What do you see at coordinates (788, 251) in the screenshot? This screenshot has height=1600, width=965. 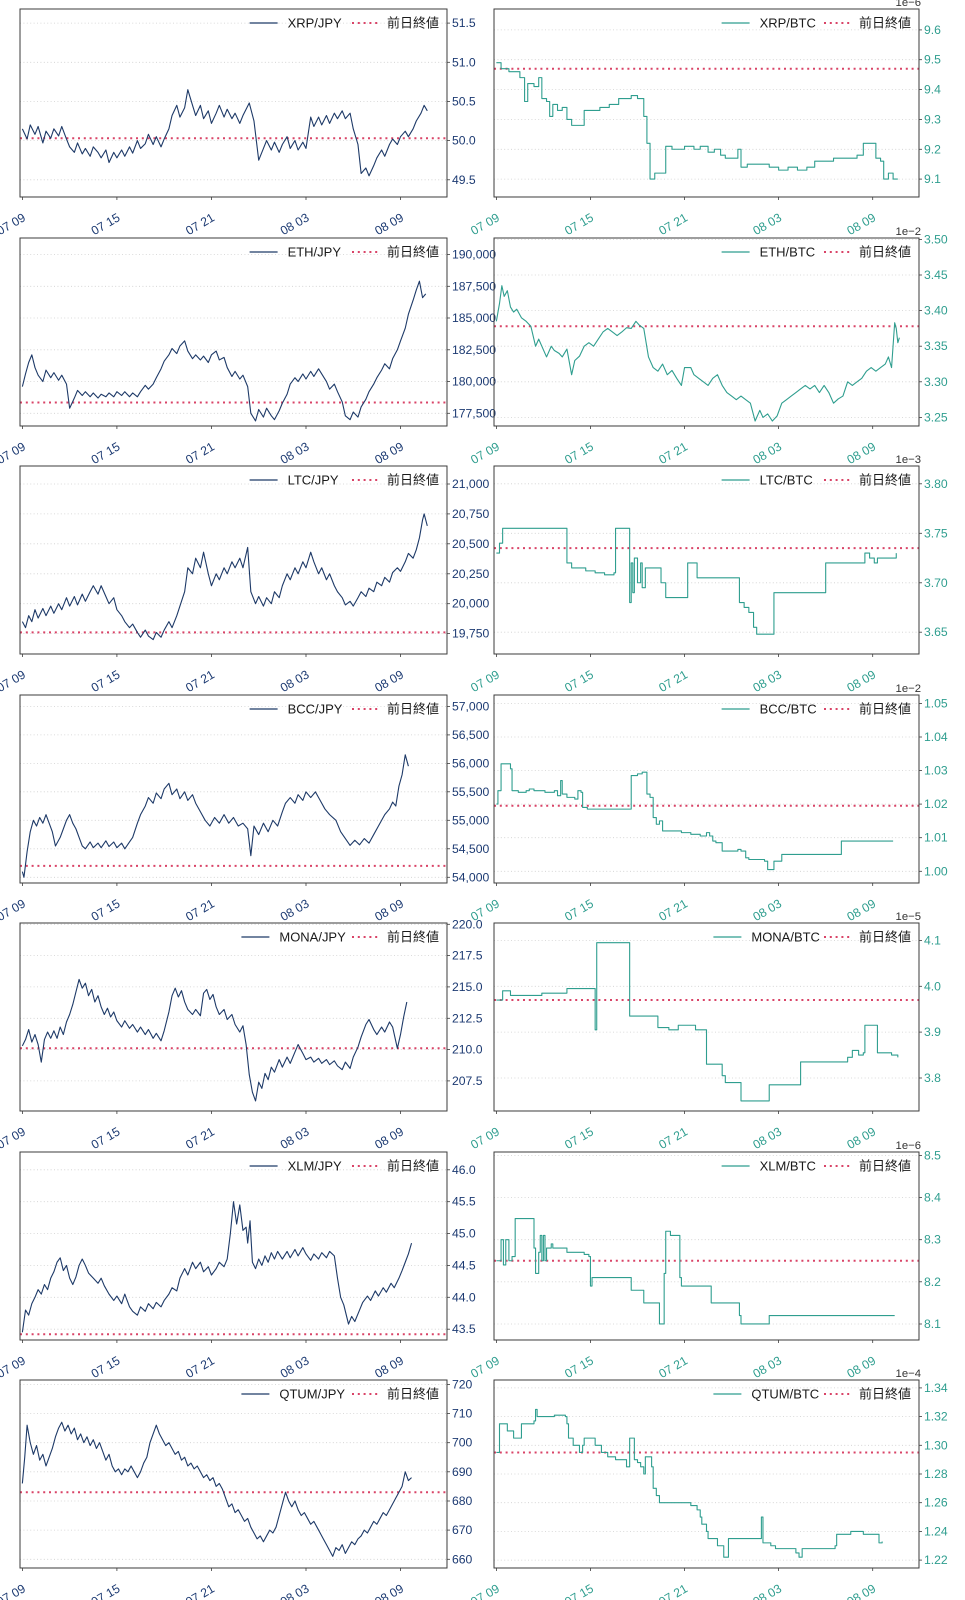 I see `legend-pair-label: ETH/BTC` at bounding box center [788, 251].